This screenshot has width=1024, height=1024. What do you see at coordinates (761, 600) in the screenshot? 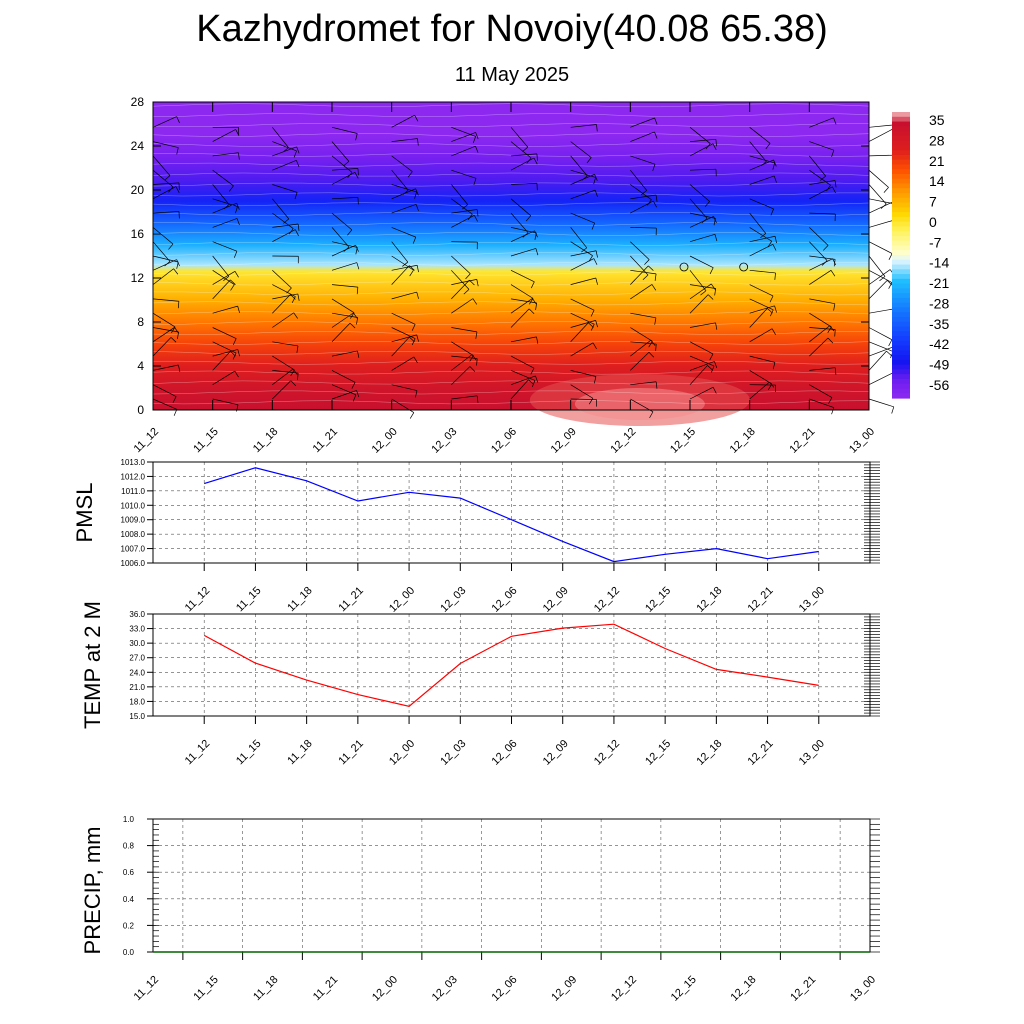
I see `x-tick-label: 12_21` at bounding box center [761, 600].